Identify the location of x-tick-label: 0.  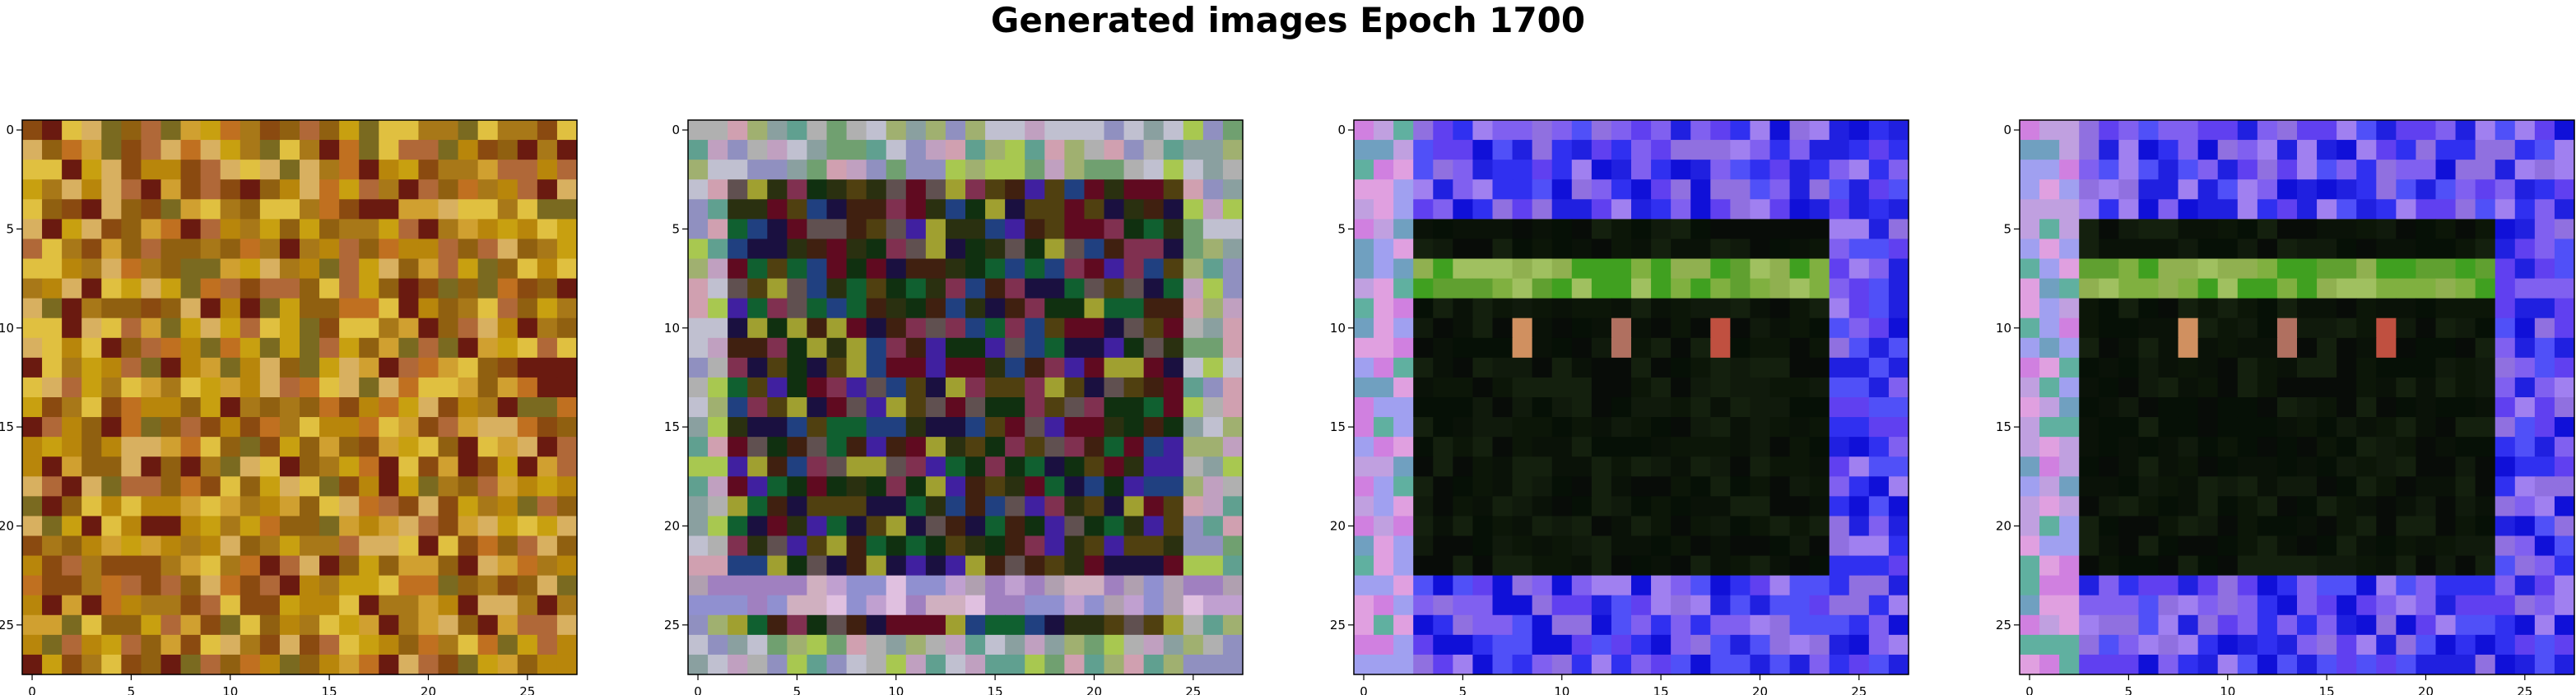
(698, 689).